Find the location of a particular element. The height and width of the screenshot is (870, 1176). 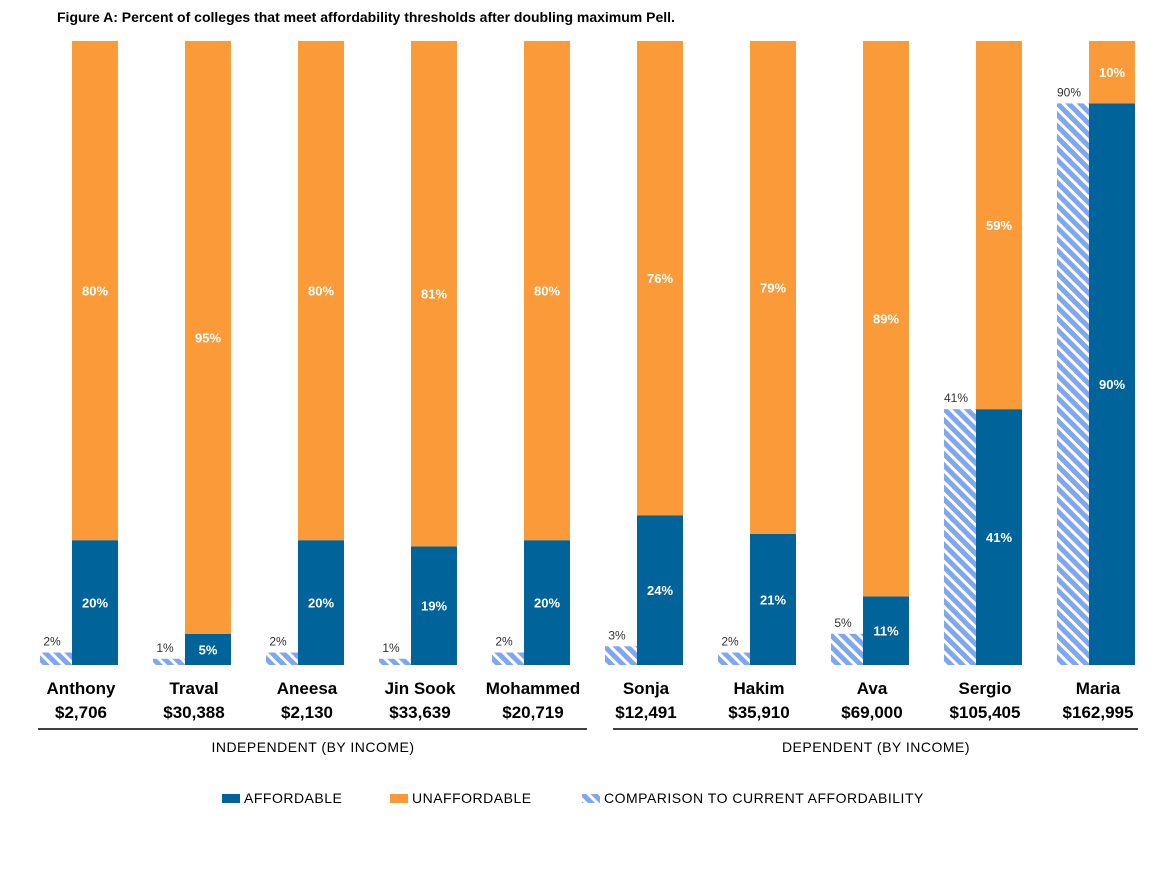

label-affordable-mohammed: 20% is located at coordinates (547, 603).